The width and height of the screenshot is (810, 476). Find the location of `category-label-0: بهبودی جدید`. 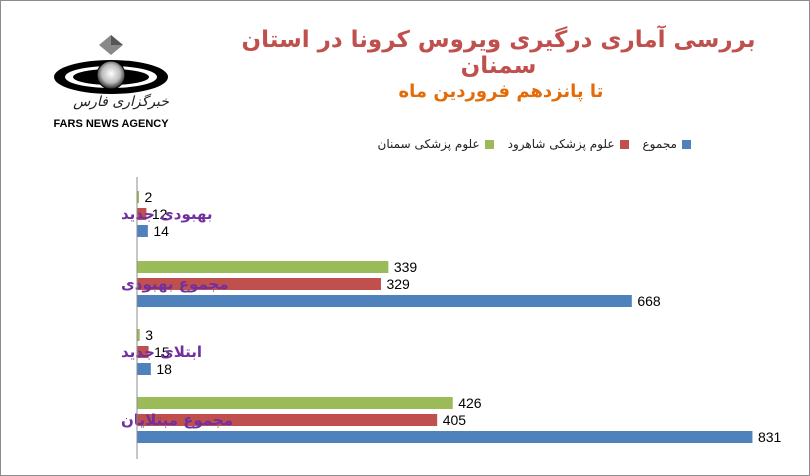

category-label-0: بهبودی جدید is located at coordinates (167, 214).